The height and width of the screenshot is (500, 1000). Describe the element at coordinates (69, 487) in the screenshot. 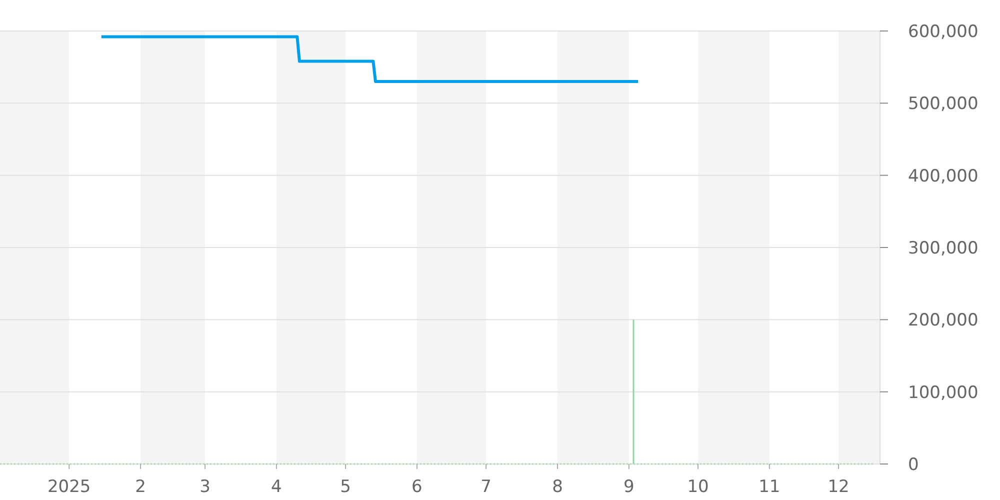

I see `x-tick-label: 2025` at that location.